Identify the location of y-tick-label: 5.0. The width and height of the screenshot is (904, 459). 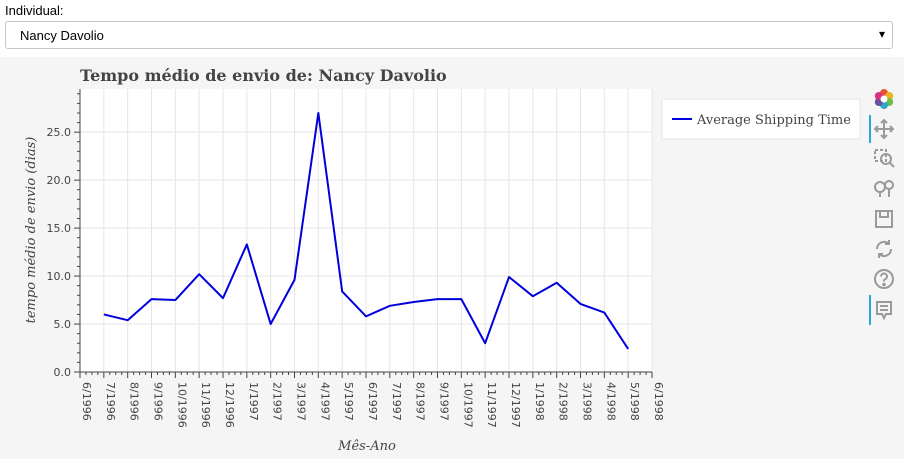
(63, 324).